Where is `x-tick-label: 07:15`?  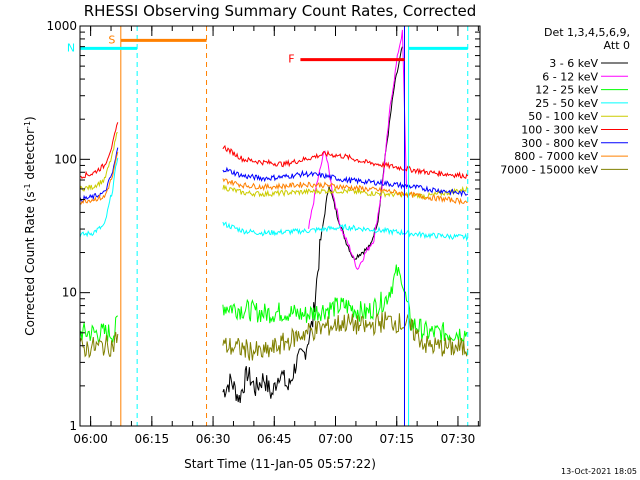
x-tick-label: 07:15 is located at coordinates (396, 439).